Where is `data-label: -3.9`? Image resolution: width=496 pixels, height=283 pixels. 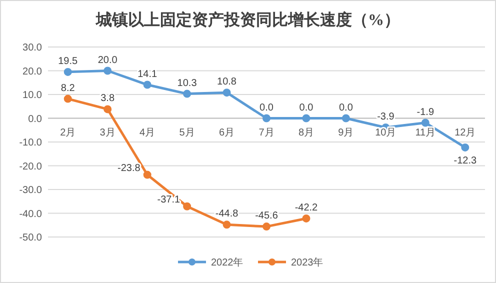
data-label: -3.9 is located at coordinates (386, 117).